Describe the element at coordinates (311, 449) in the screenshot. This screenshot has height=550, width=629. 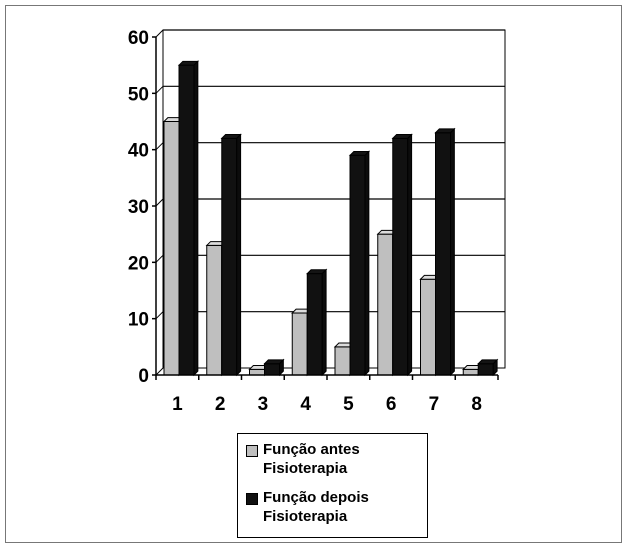
I see `legend-label-before-line1: Função antes` at that location.